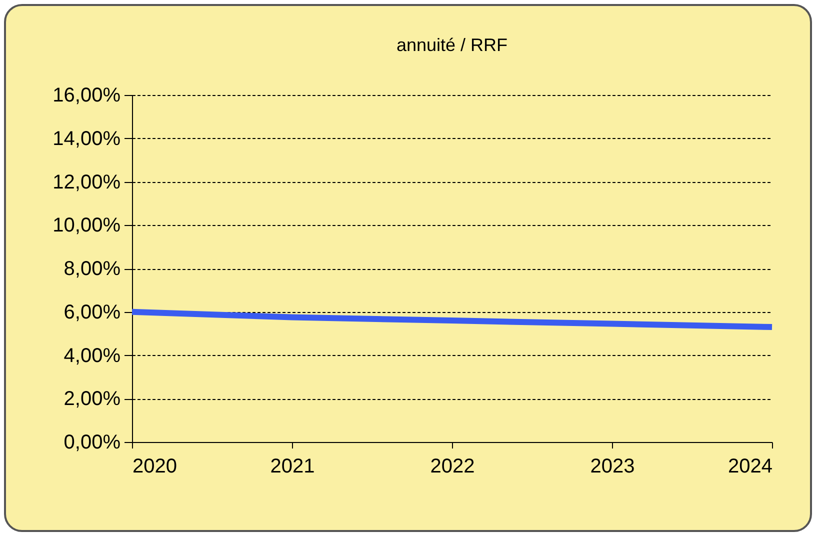 The height and width of the screenshot is (539, 818). What do you see at coordinates (92, 312) in the screenshot?
I see `y-tick-label: 6,00%` at bounding box center [92, 312].